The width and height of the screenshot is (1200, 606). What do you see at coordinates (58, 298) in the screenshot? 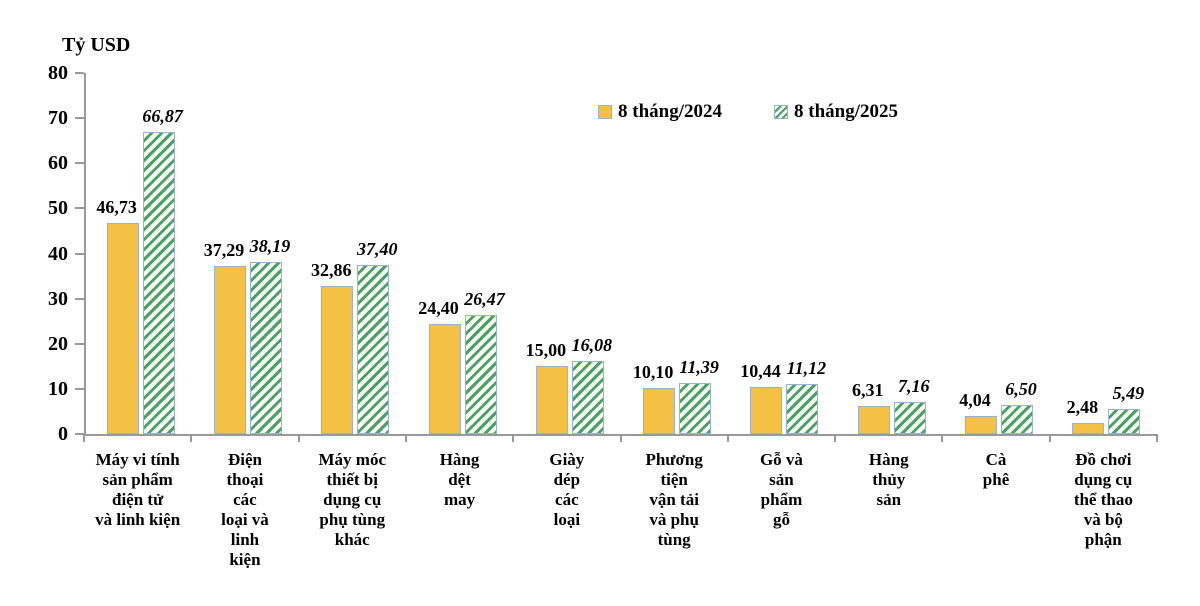
I see `y-tick-label: 30` at bounding box center [58, 298].